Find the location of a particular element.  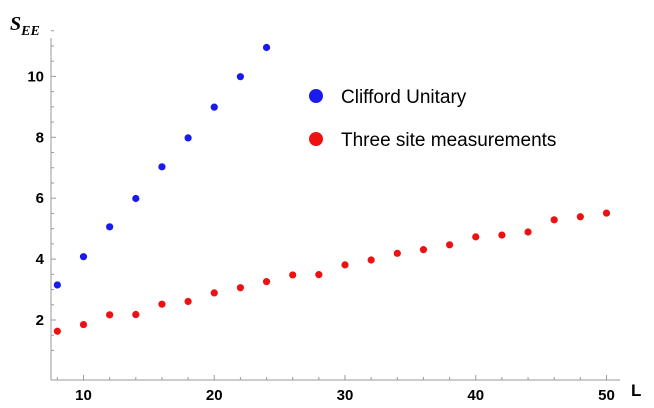

x-tick-label: 10 is located at coordinates (83, 395).